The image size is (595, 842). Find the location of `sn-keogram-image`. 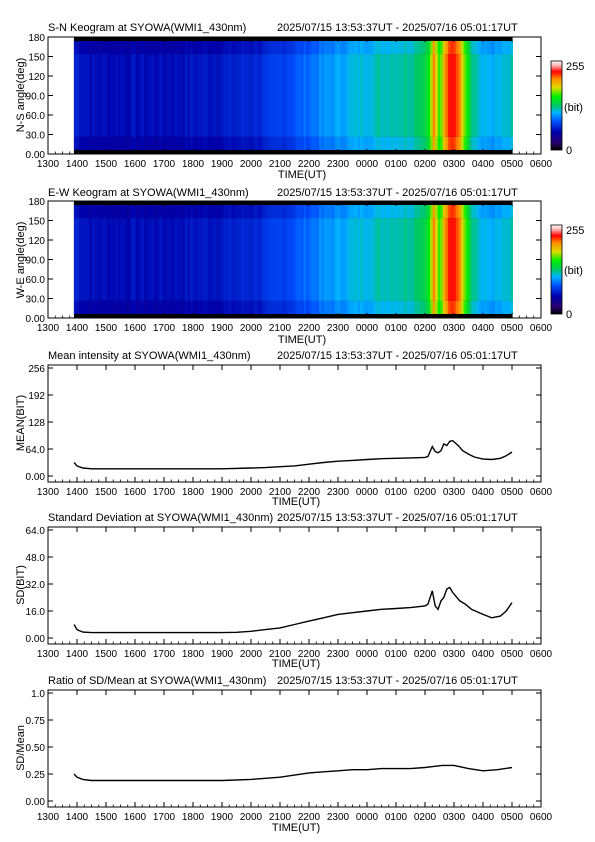

sn-keogram-image is located at coordinates (294, 95).